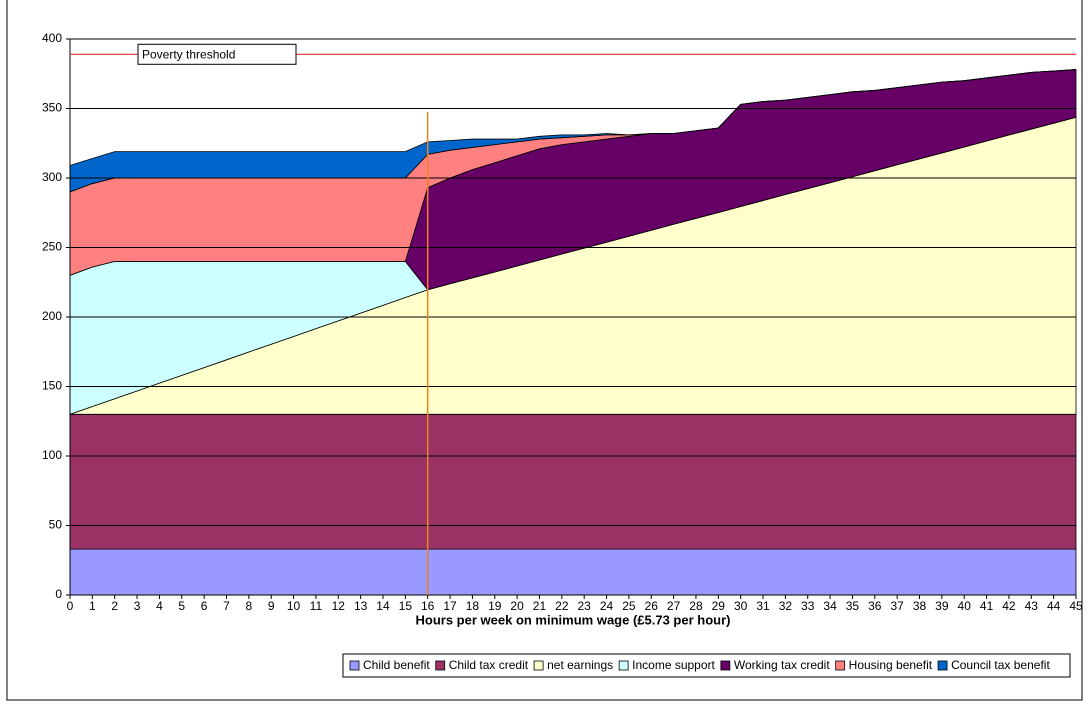  Describe the element at coordinates (52, 247) in the screenshot. I see `y-tick-label: 250` at that location.